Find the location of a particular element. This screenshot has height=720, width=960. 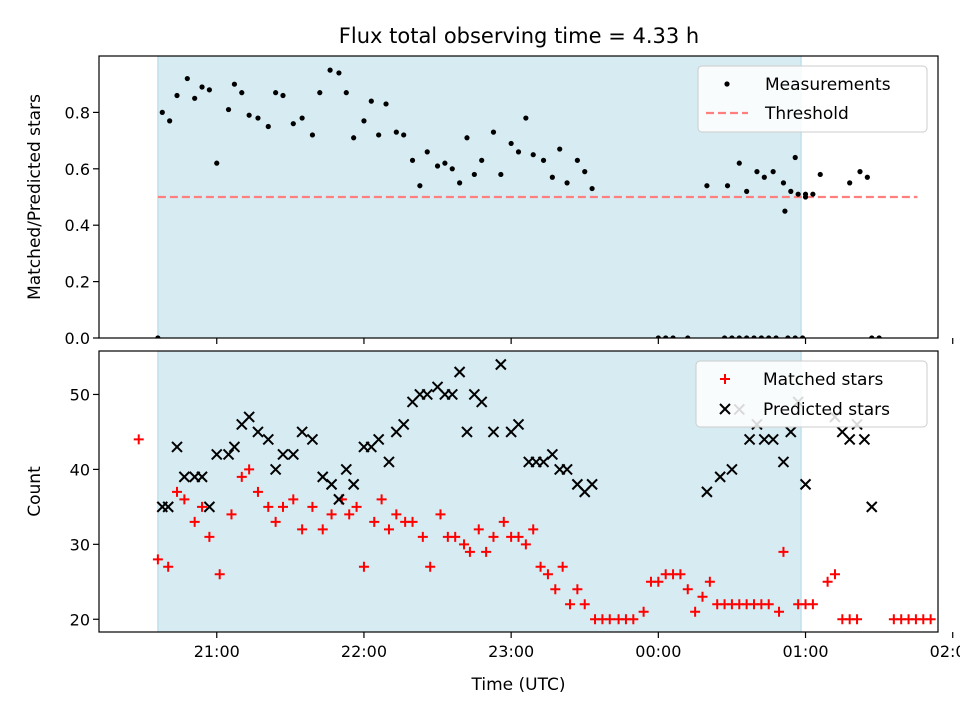

x-axis-label: Time (UTC) is located at coordinates (518, 685).